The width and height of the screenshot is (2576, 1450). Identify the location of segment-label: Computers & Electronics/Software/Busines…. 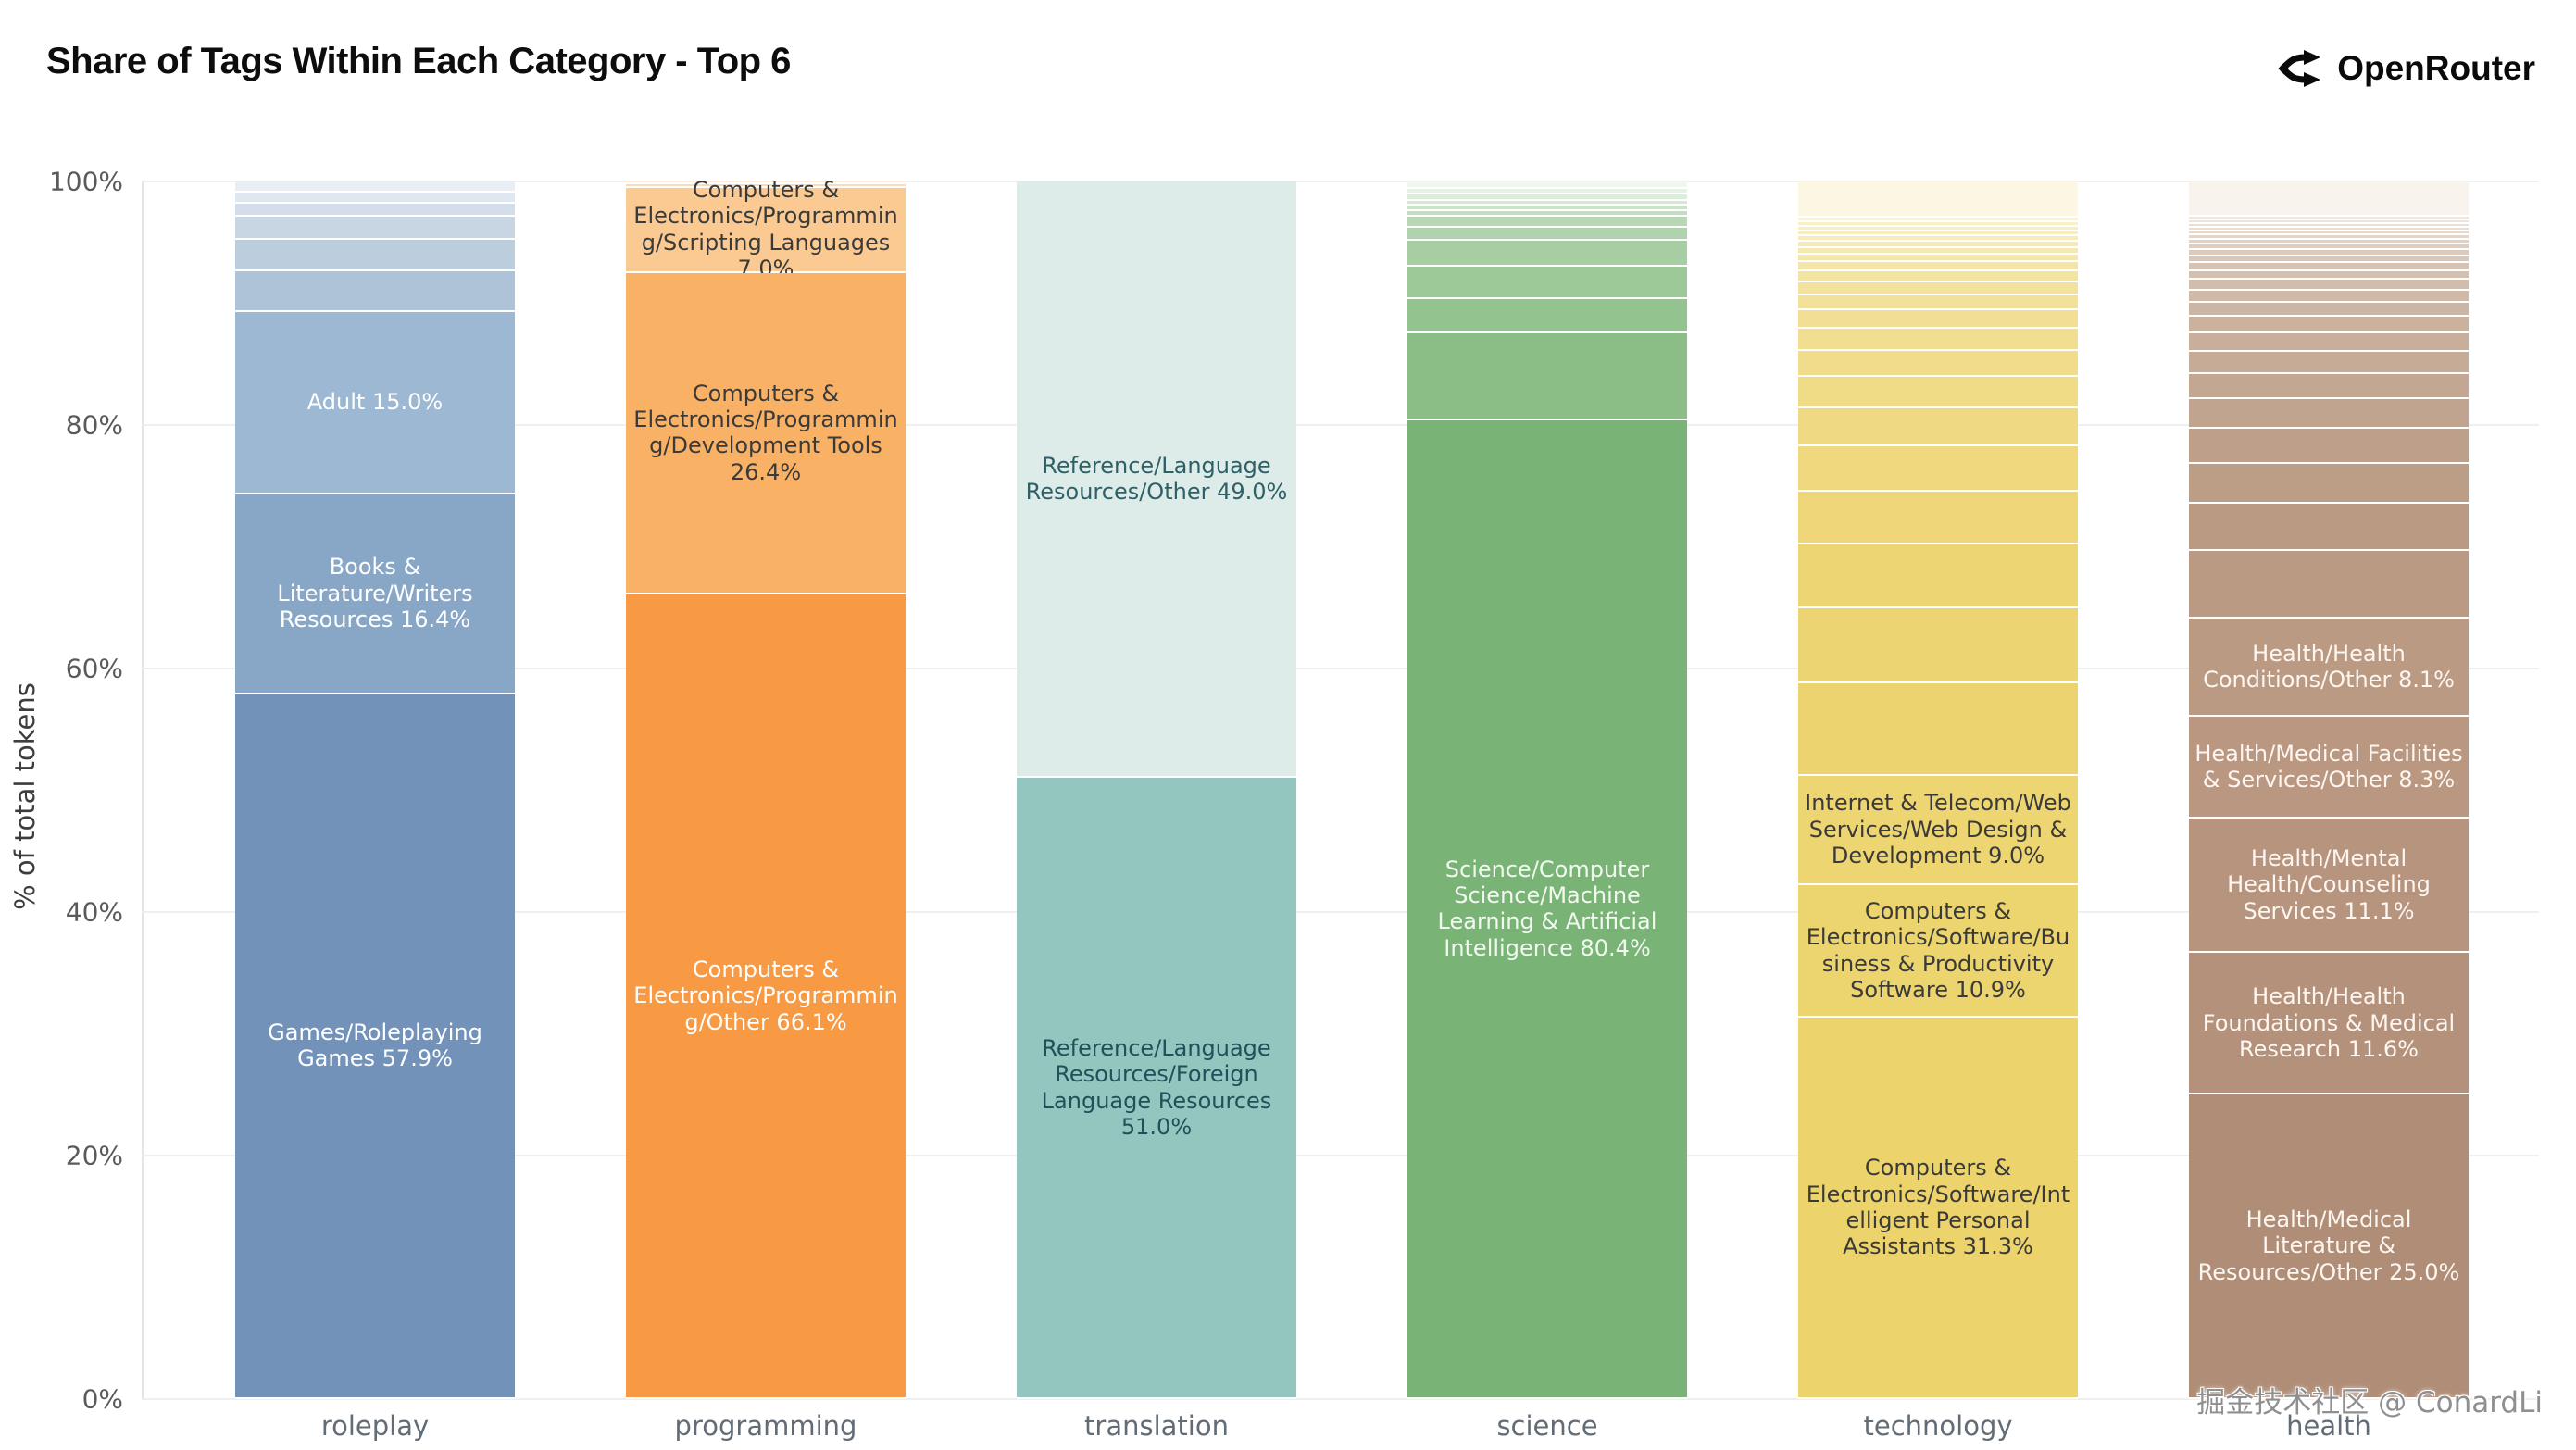
(1938, 950).